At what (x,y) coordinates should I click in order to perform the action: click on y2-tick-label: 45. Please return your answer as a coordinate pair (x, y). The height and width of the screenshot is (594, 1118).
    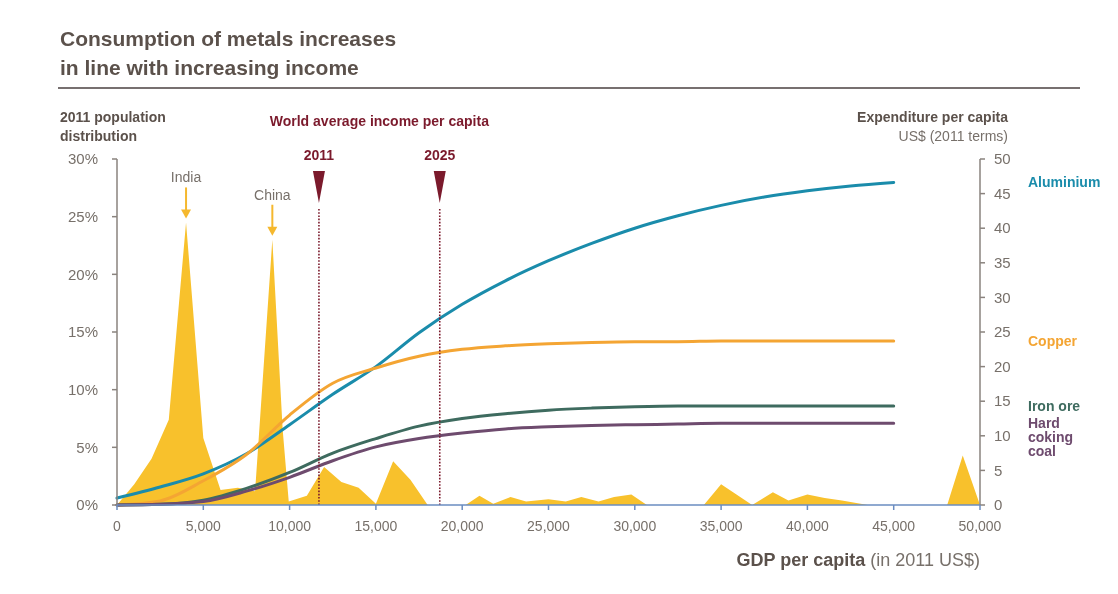
    Looking at the image, I should click on (1002, 193).